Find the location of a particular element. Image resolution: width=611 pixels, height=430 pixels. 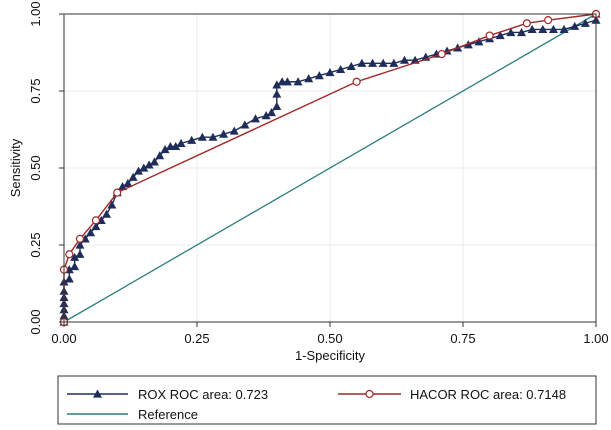

legend-label: ROX ROC area: 0.723 is located at coordinates (203, 394).